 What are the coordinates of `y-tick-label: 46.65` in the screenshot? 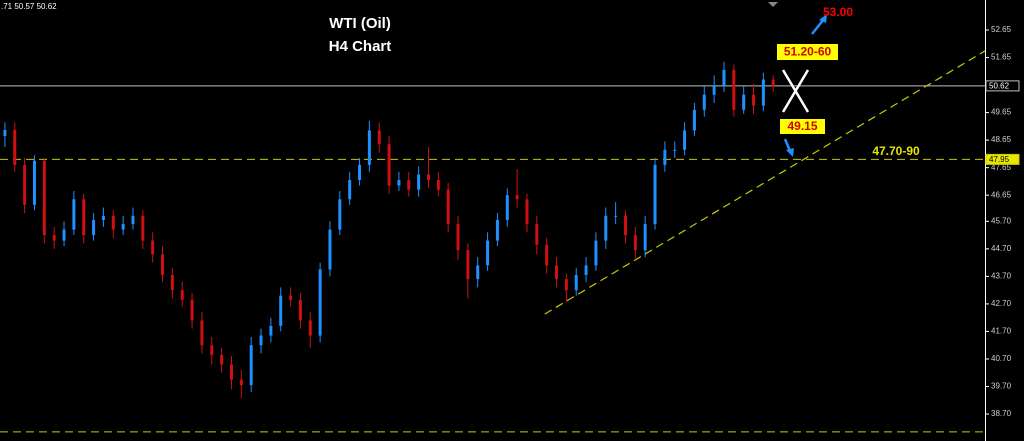 It's located at (1001, 194).